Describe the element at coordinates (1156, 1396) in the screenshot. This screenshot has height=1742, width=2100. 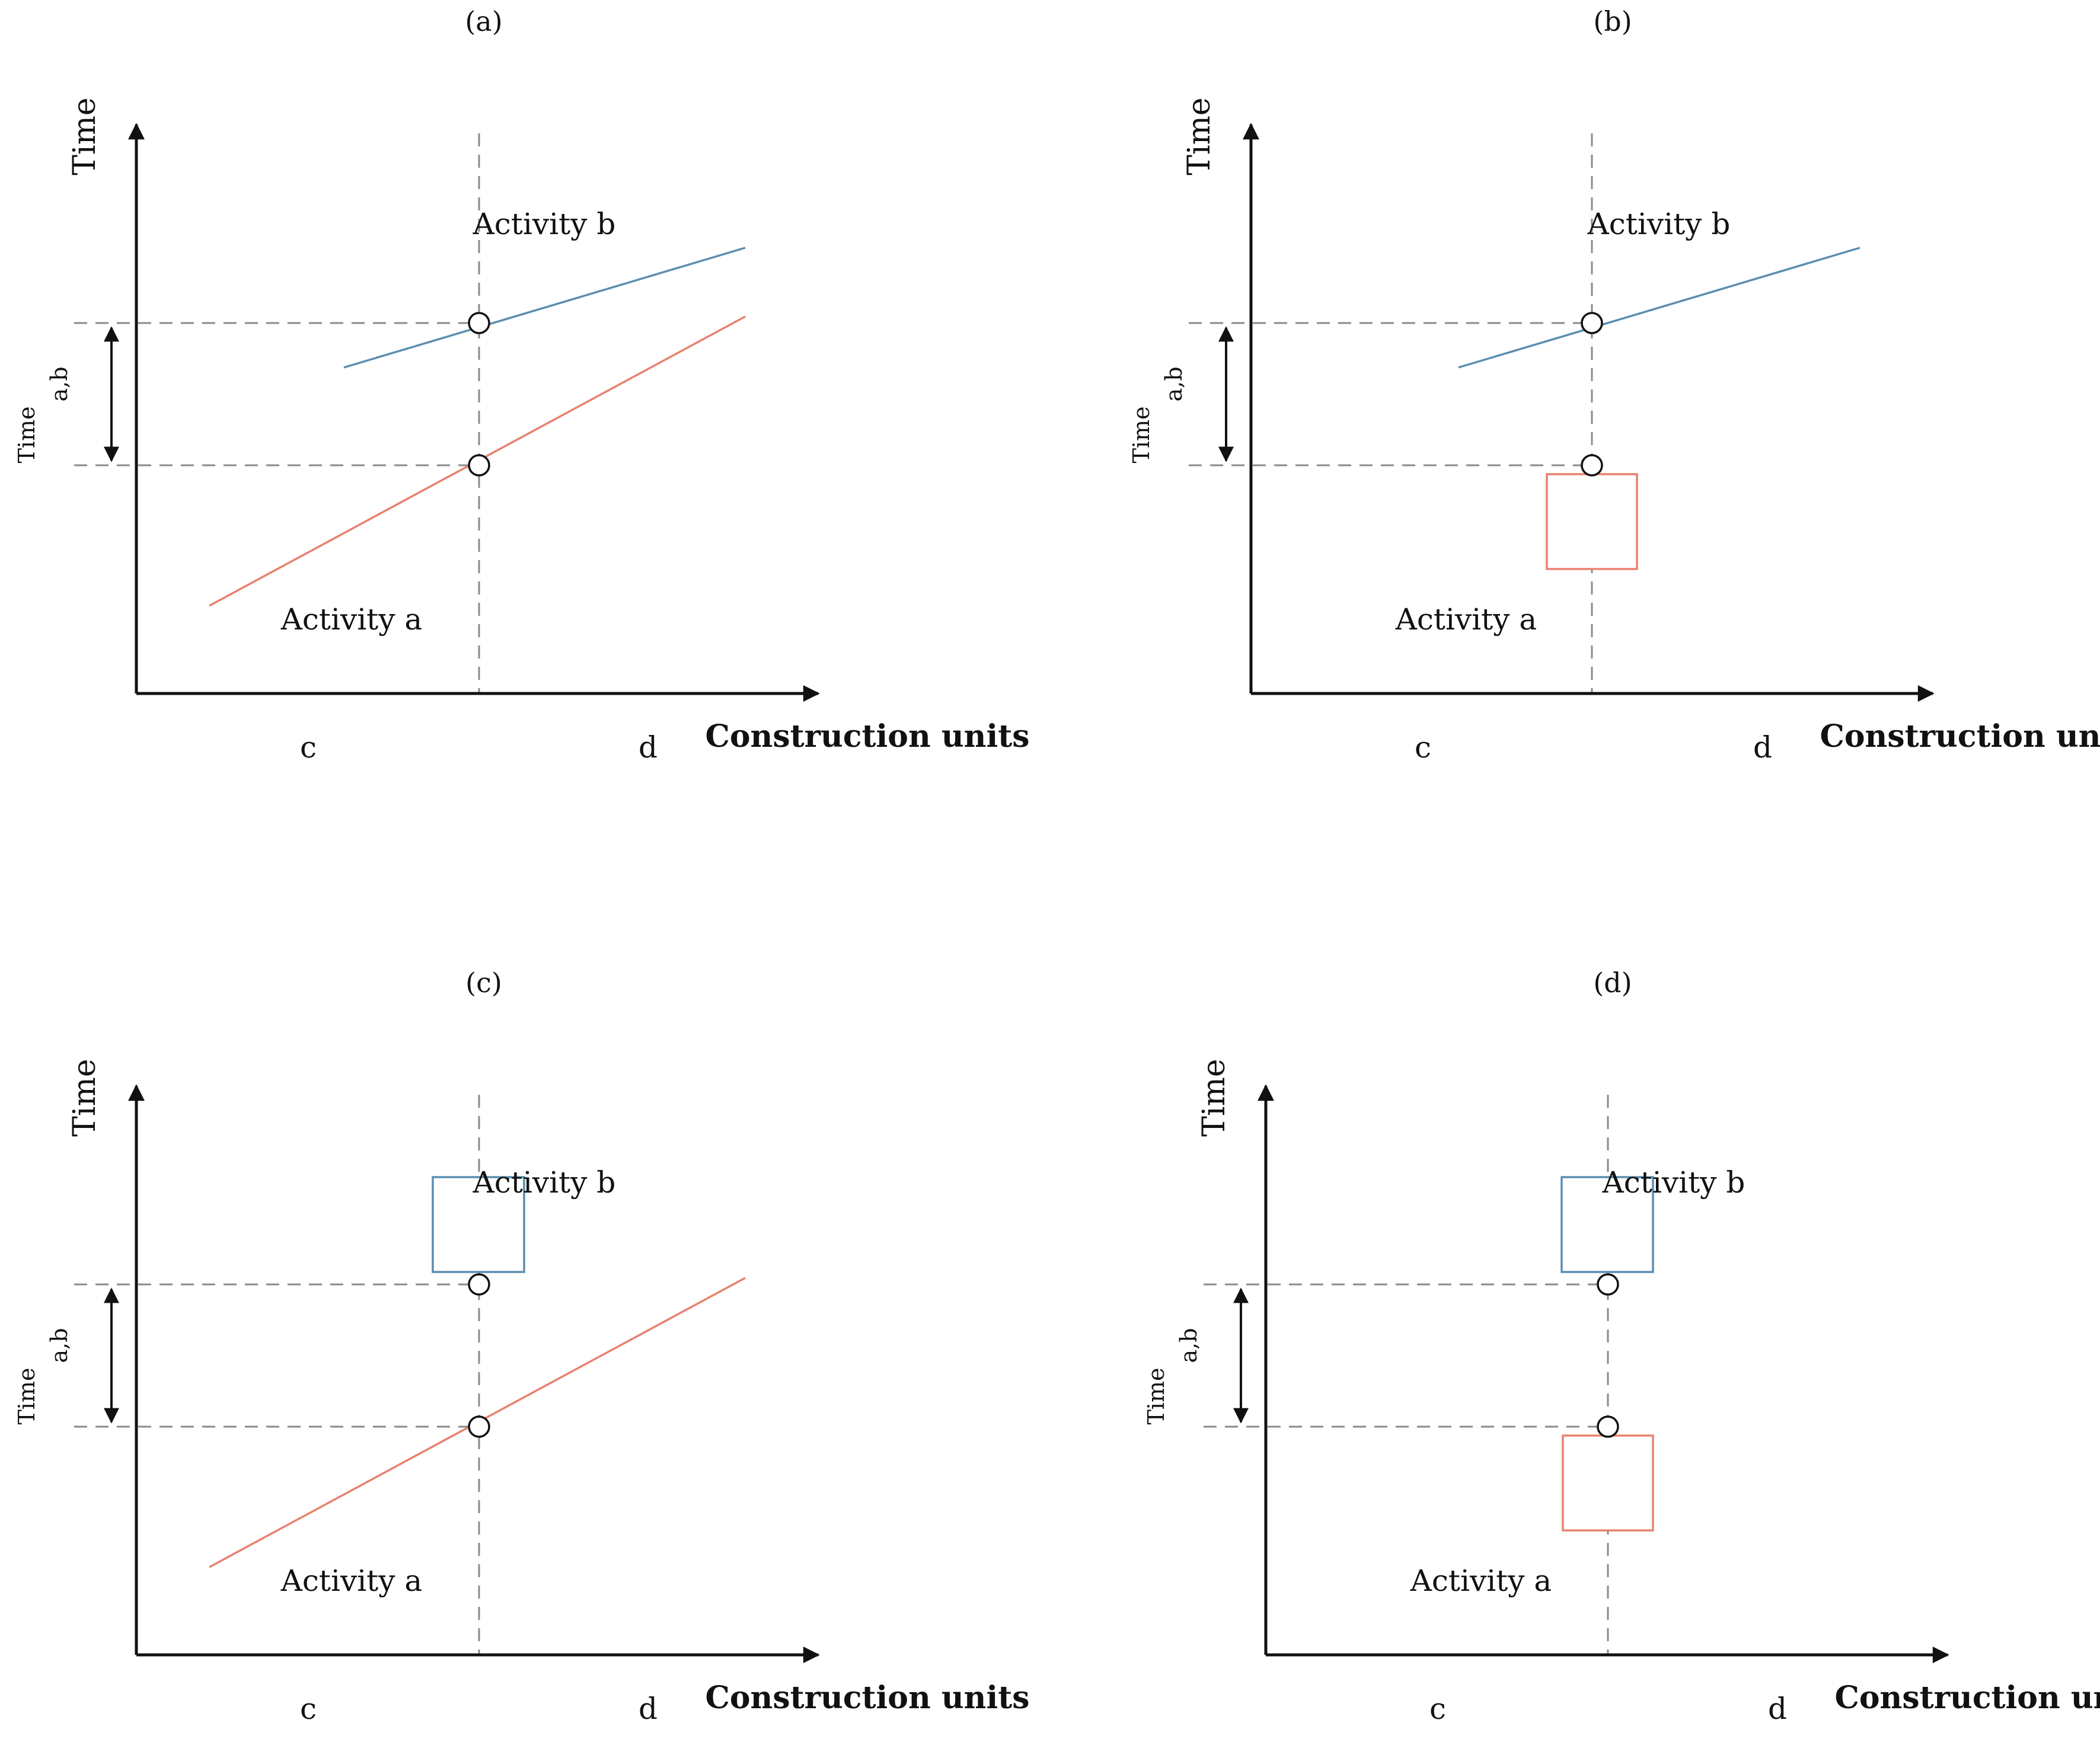
I see `time-gap-label-main-d: Time` at that location.